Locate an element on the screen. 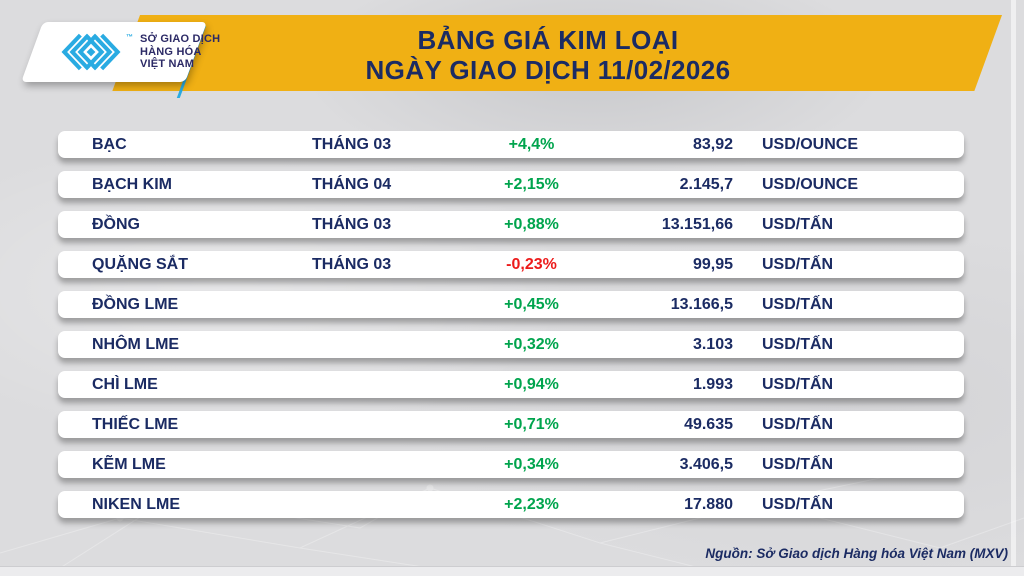 The width and height of the screenshot is (1024, 576). price-value: 17.880 is located at coordinates (708, 504).